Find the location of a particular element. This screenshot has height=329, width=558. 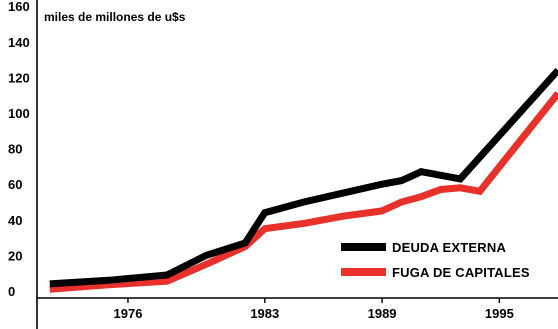

y-axis-label: miles de millones de u$s is located at coordinates (115, 17).